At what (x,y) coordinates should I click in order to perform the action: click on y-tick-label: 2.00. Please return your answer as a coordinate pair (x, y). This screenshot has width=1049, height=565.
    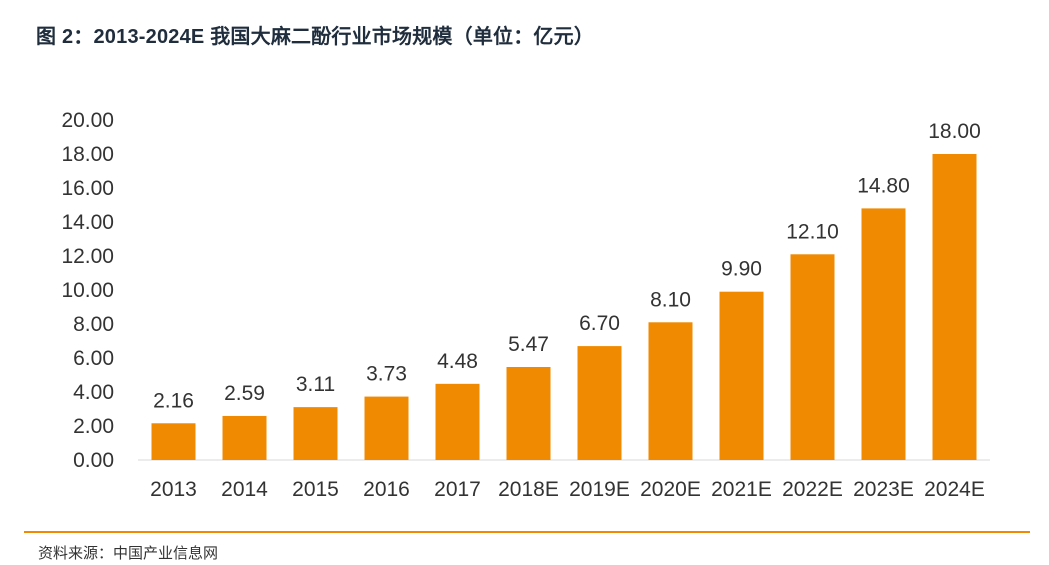
    Looking at the image, I should click on (93, 426).